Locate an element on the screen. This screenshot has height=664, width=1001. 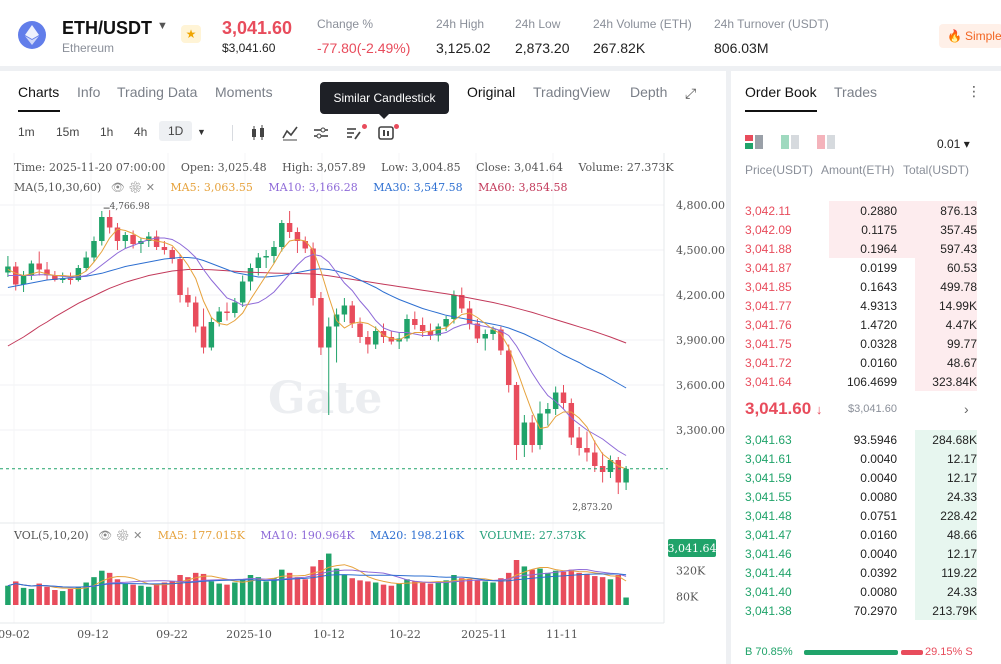
more-vertical-icon: ⋮ is located at coordinates (974, 91).